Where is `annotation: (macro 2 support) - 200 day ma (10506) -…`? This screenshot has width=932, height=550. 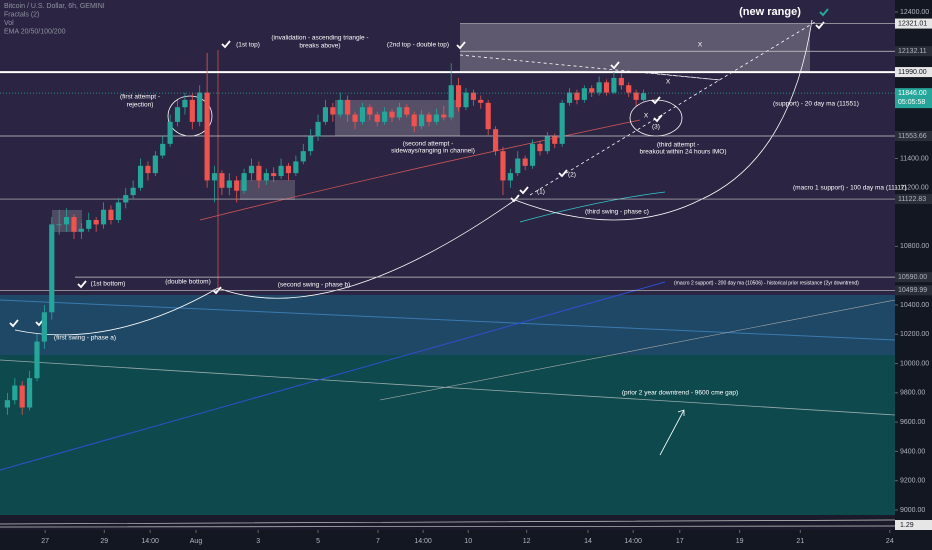 annotation: (macro 2 support) - 200 day ma (10506) -… is located at coordinates (766, 283).